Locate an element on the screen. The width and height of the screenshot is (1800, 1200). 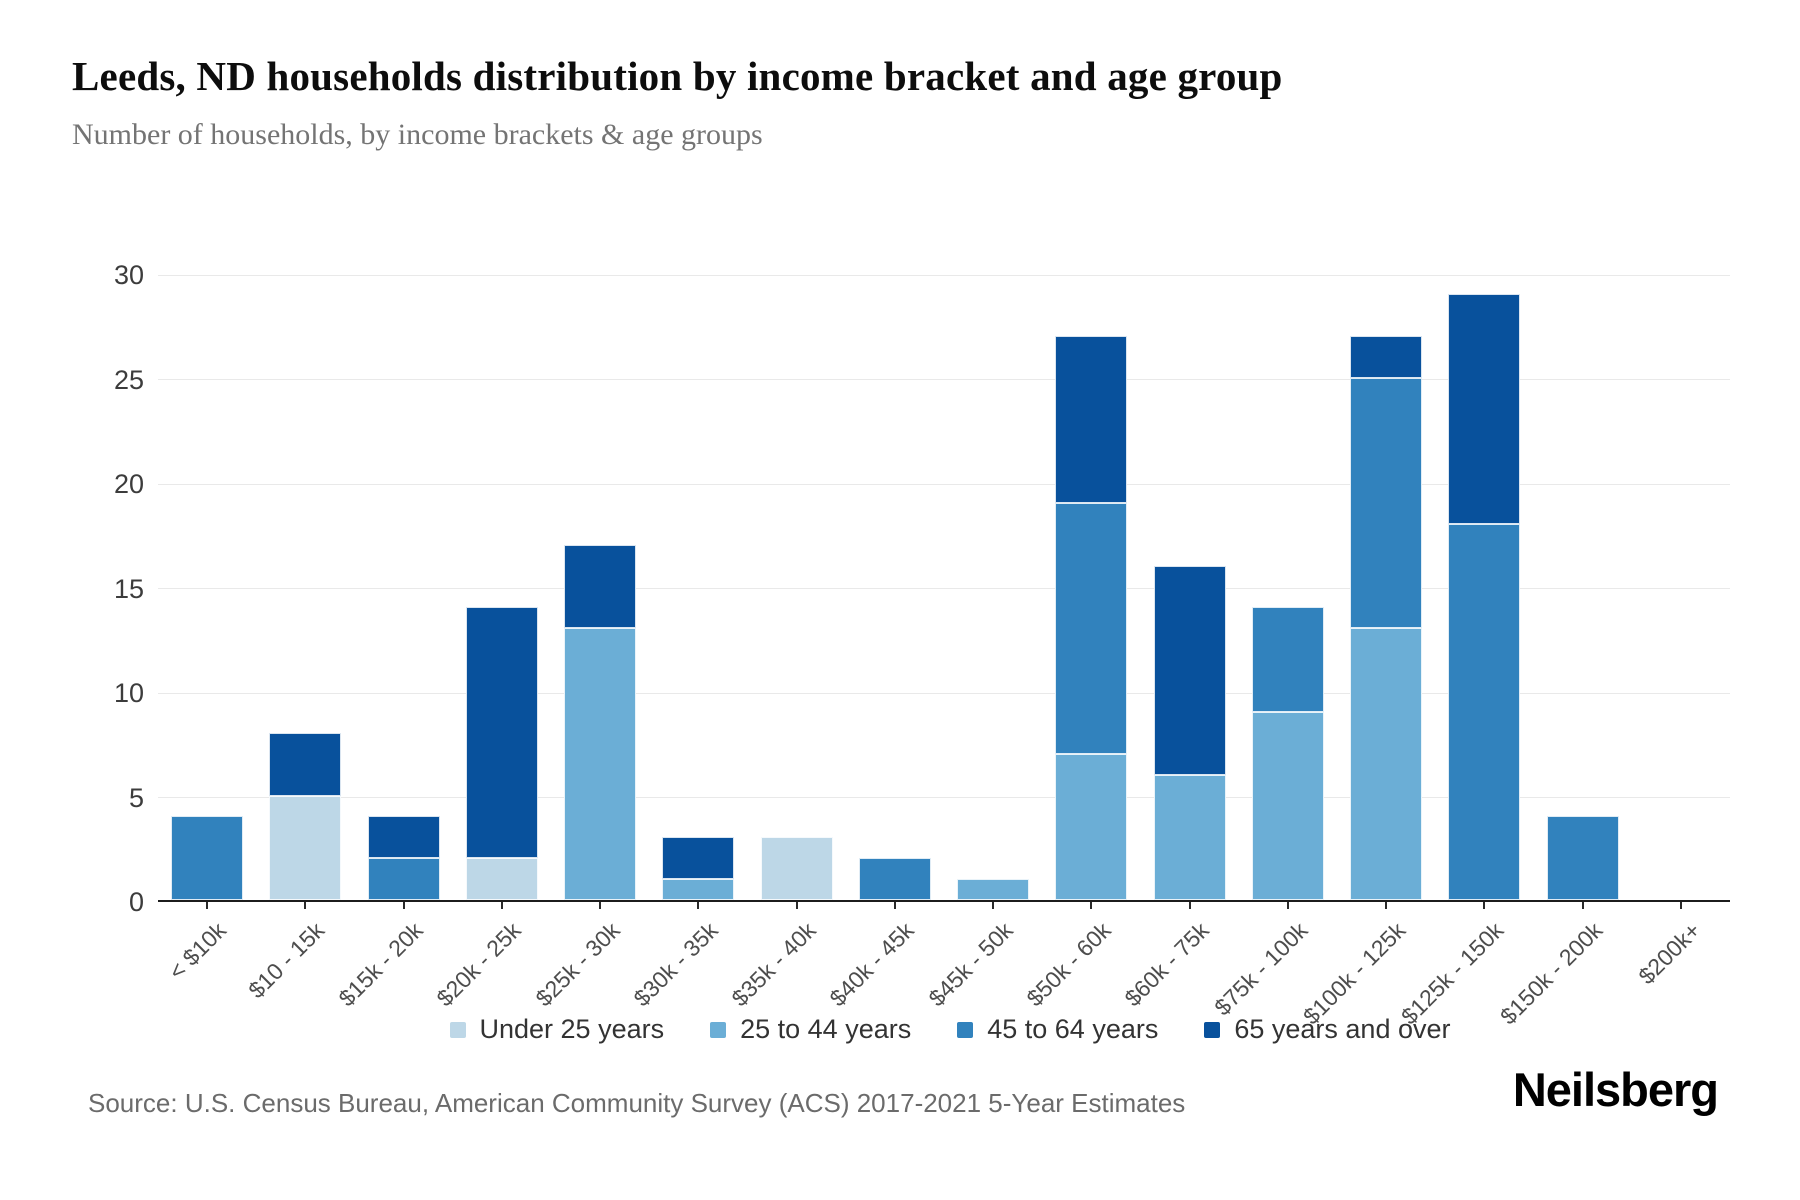
legend-item: 45 to 64 years is located at coordinates (1057, 1029).